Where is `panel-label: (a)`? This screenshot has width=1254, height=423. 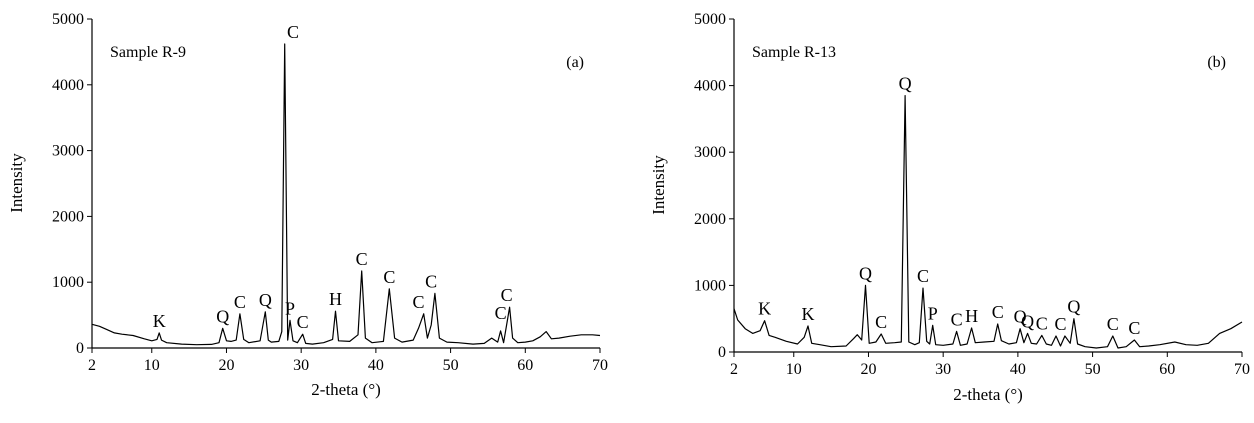
panel-label: (a) is located at coordinates (575, 62).